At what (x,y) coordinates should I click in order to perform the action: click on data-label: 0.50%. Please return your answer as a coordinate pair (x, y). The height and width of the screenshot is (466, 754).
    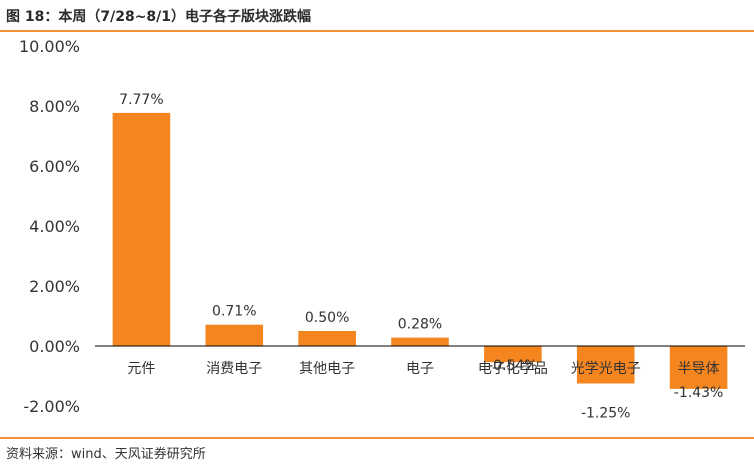
    Looking at the image, I should click on (327, 318).